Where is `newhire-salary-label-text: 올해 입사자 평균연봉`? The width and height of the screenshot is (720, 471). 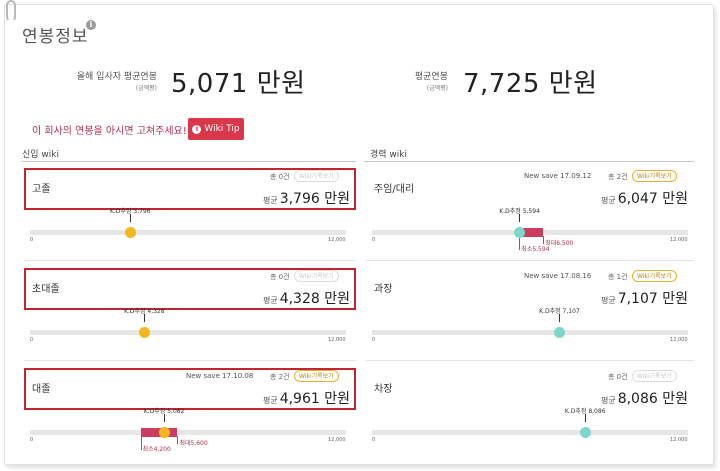 newhire-salary-label-text: 올해 입사자 평균연봉 is located at coordinates (116, 77).